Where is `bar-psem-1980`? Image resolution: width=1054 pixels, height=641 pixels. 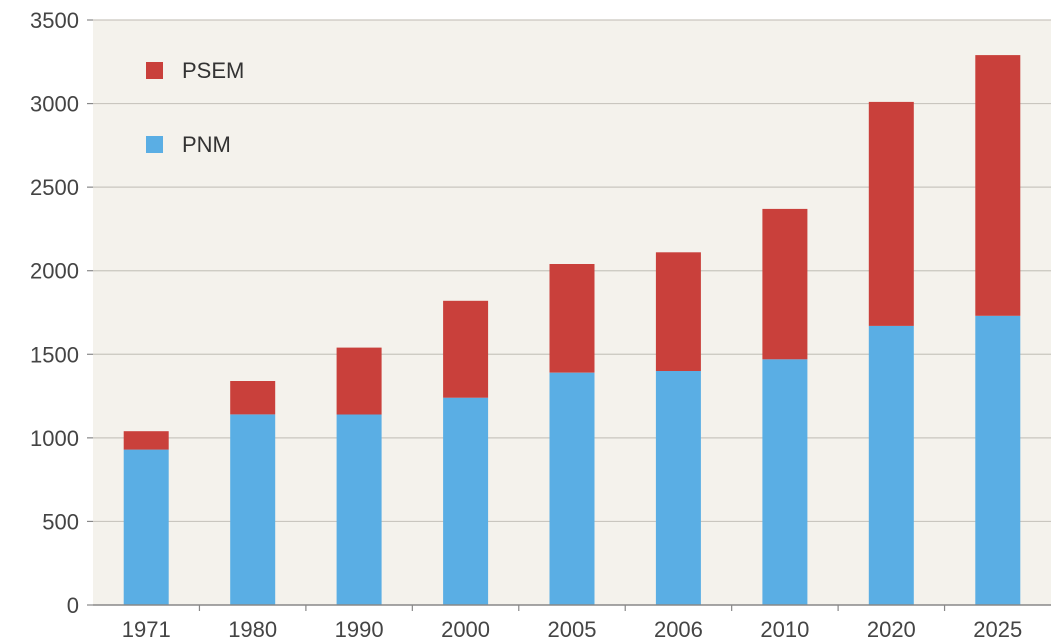 bar-psem-1980 is located at coordinates (253, 398).